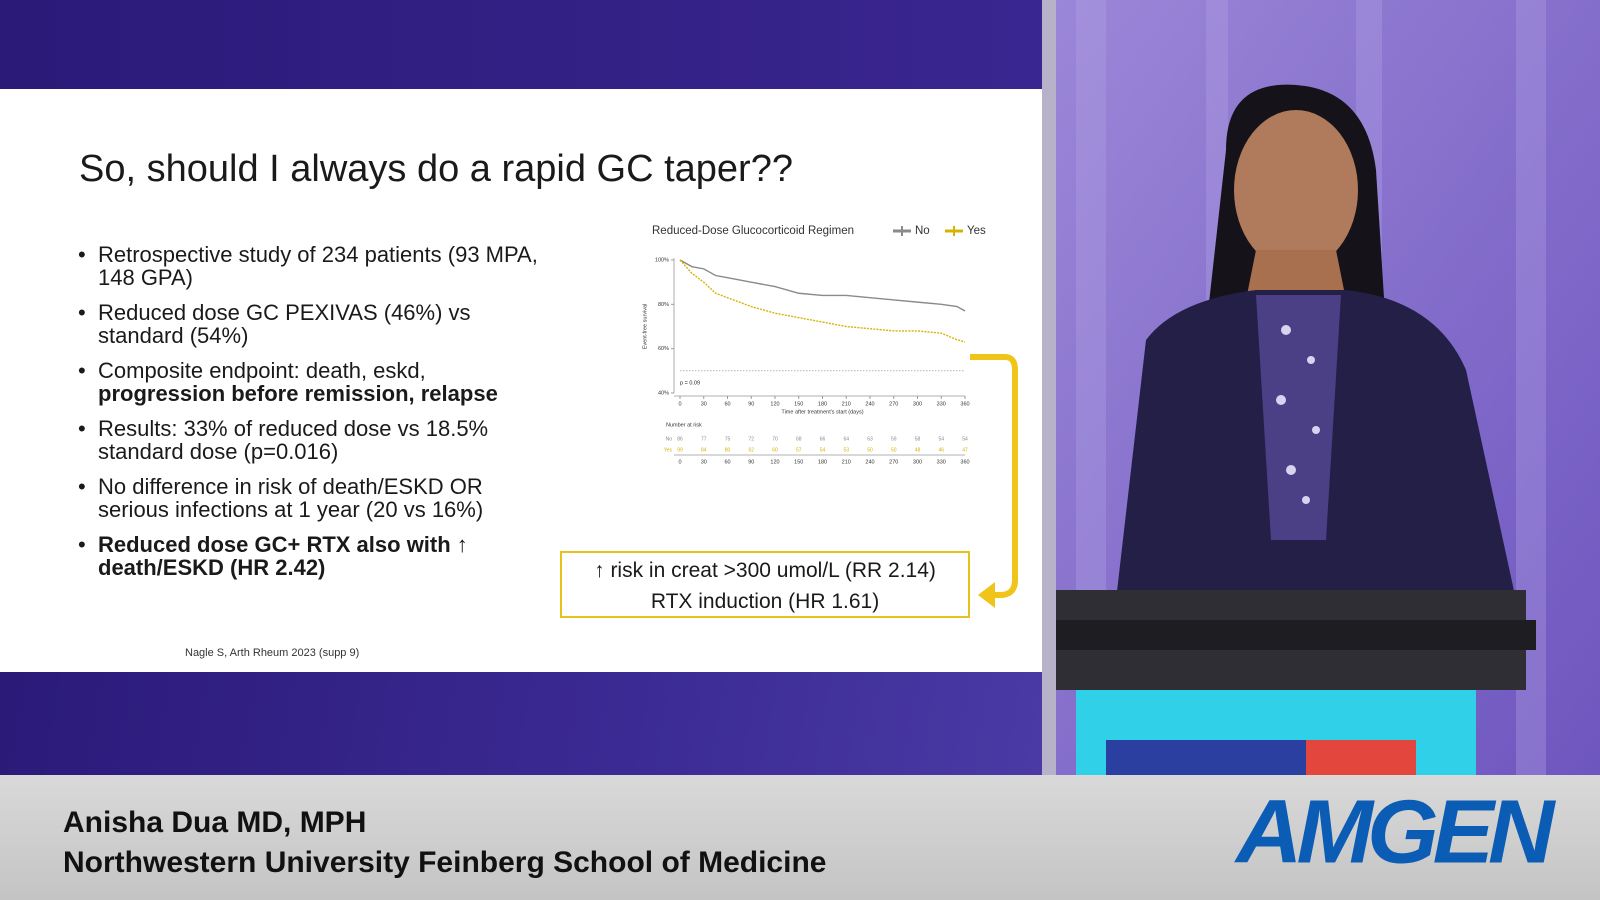 The width and height of the screenshot is (1600, 900). What do you see at coordinates (663, 393) in the screenshot?
I see `y-tick-label: 40%` at bounding box center [663, 393].